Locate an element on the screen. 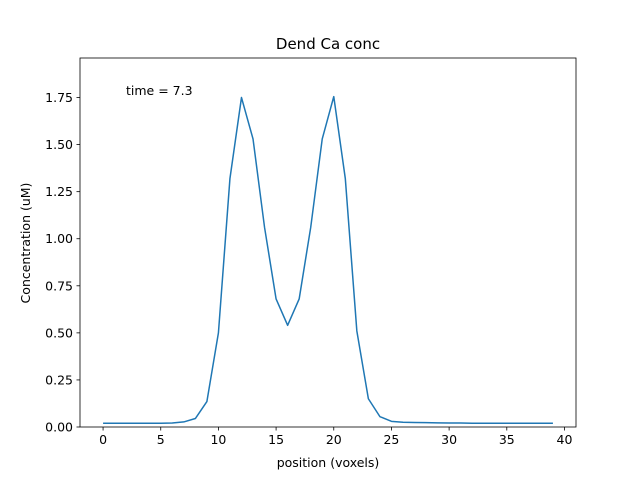  y-tick-label: 0.25 is located at coordinates (59, 379).